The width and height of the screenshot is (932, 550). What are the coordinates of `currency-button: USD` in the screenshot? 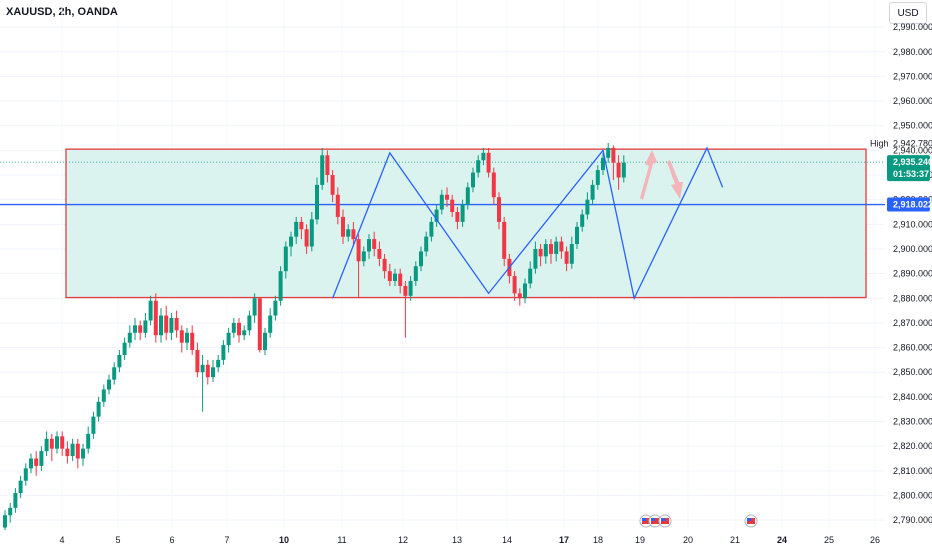 It's located at (908, 13).